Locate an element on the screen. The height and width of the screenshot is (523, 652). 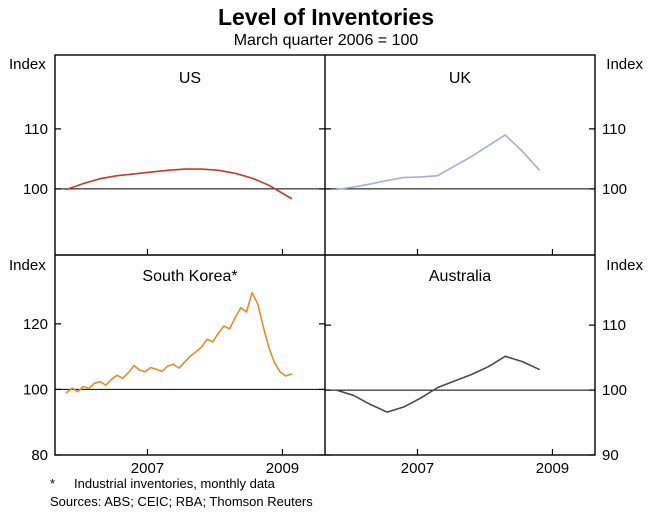
x-tick-label-australia-2007: 2007 is located at coordinates (417, 468).